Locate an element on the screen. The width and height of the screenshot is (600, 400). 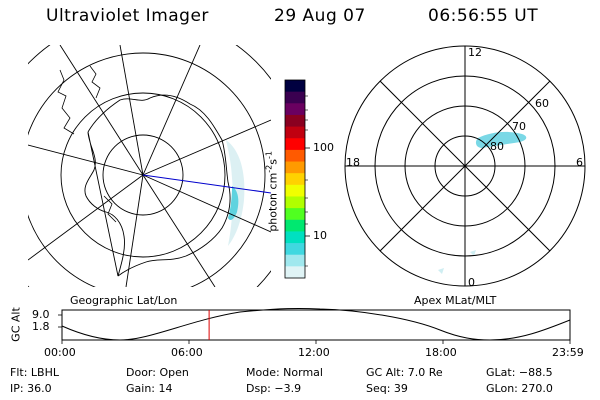
mlt-aurora is located at coordinates (501, 139).